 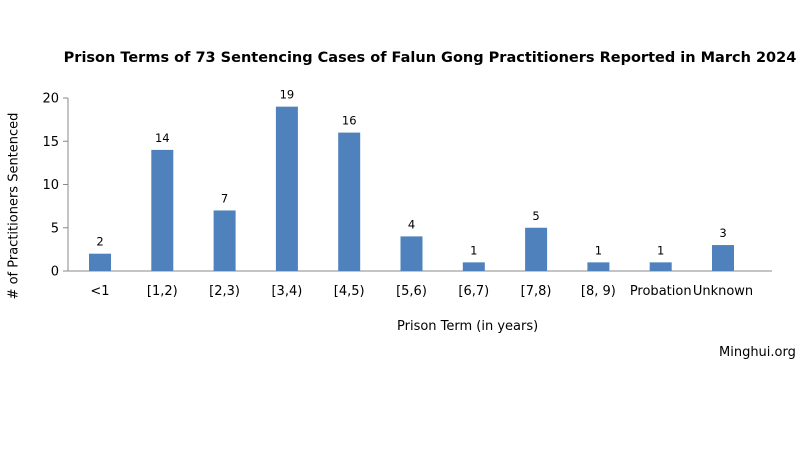 What do you see at coordinates (50, 185) in the screenshot?
I see `y-tick-label: 10` at bounding box center [50, 185].